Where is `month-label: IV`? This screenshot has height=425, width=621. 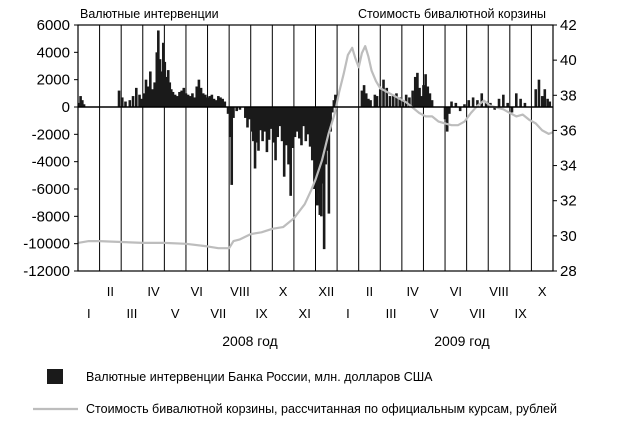
month-label: IV is located at coordinates (153, 291).